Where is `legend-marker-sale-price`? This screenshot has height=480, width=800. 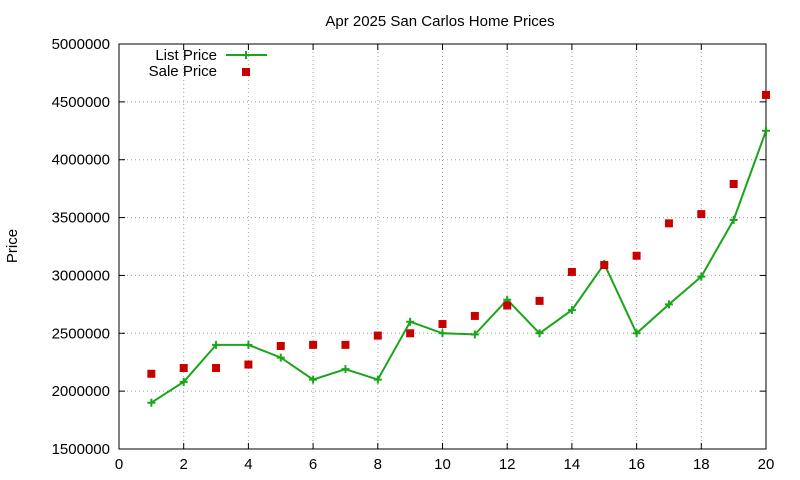
legend-marker-sale-price is located at coordinates (246, 72).